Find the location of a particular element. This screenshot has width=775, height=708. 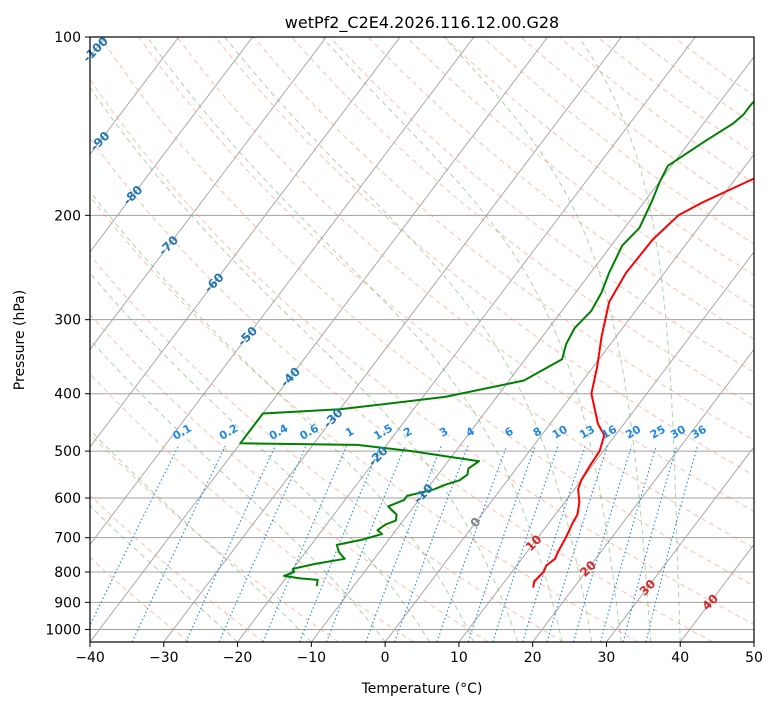

x-axis: −40 −30 −20 −10 0 10 20 30 40 50 is located at coordinates (419, 654).